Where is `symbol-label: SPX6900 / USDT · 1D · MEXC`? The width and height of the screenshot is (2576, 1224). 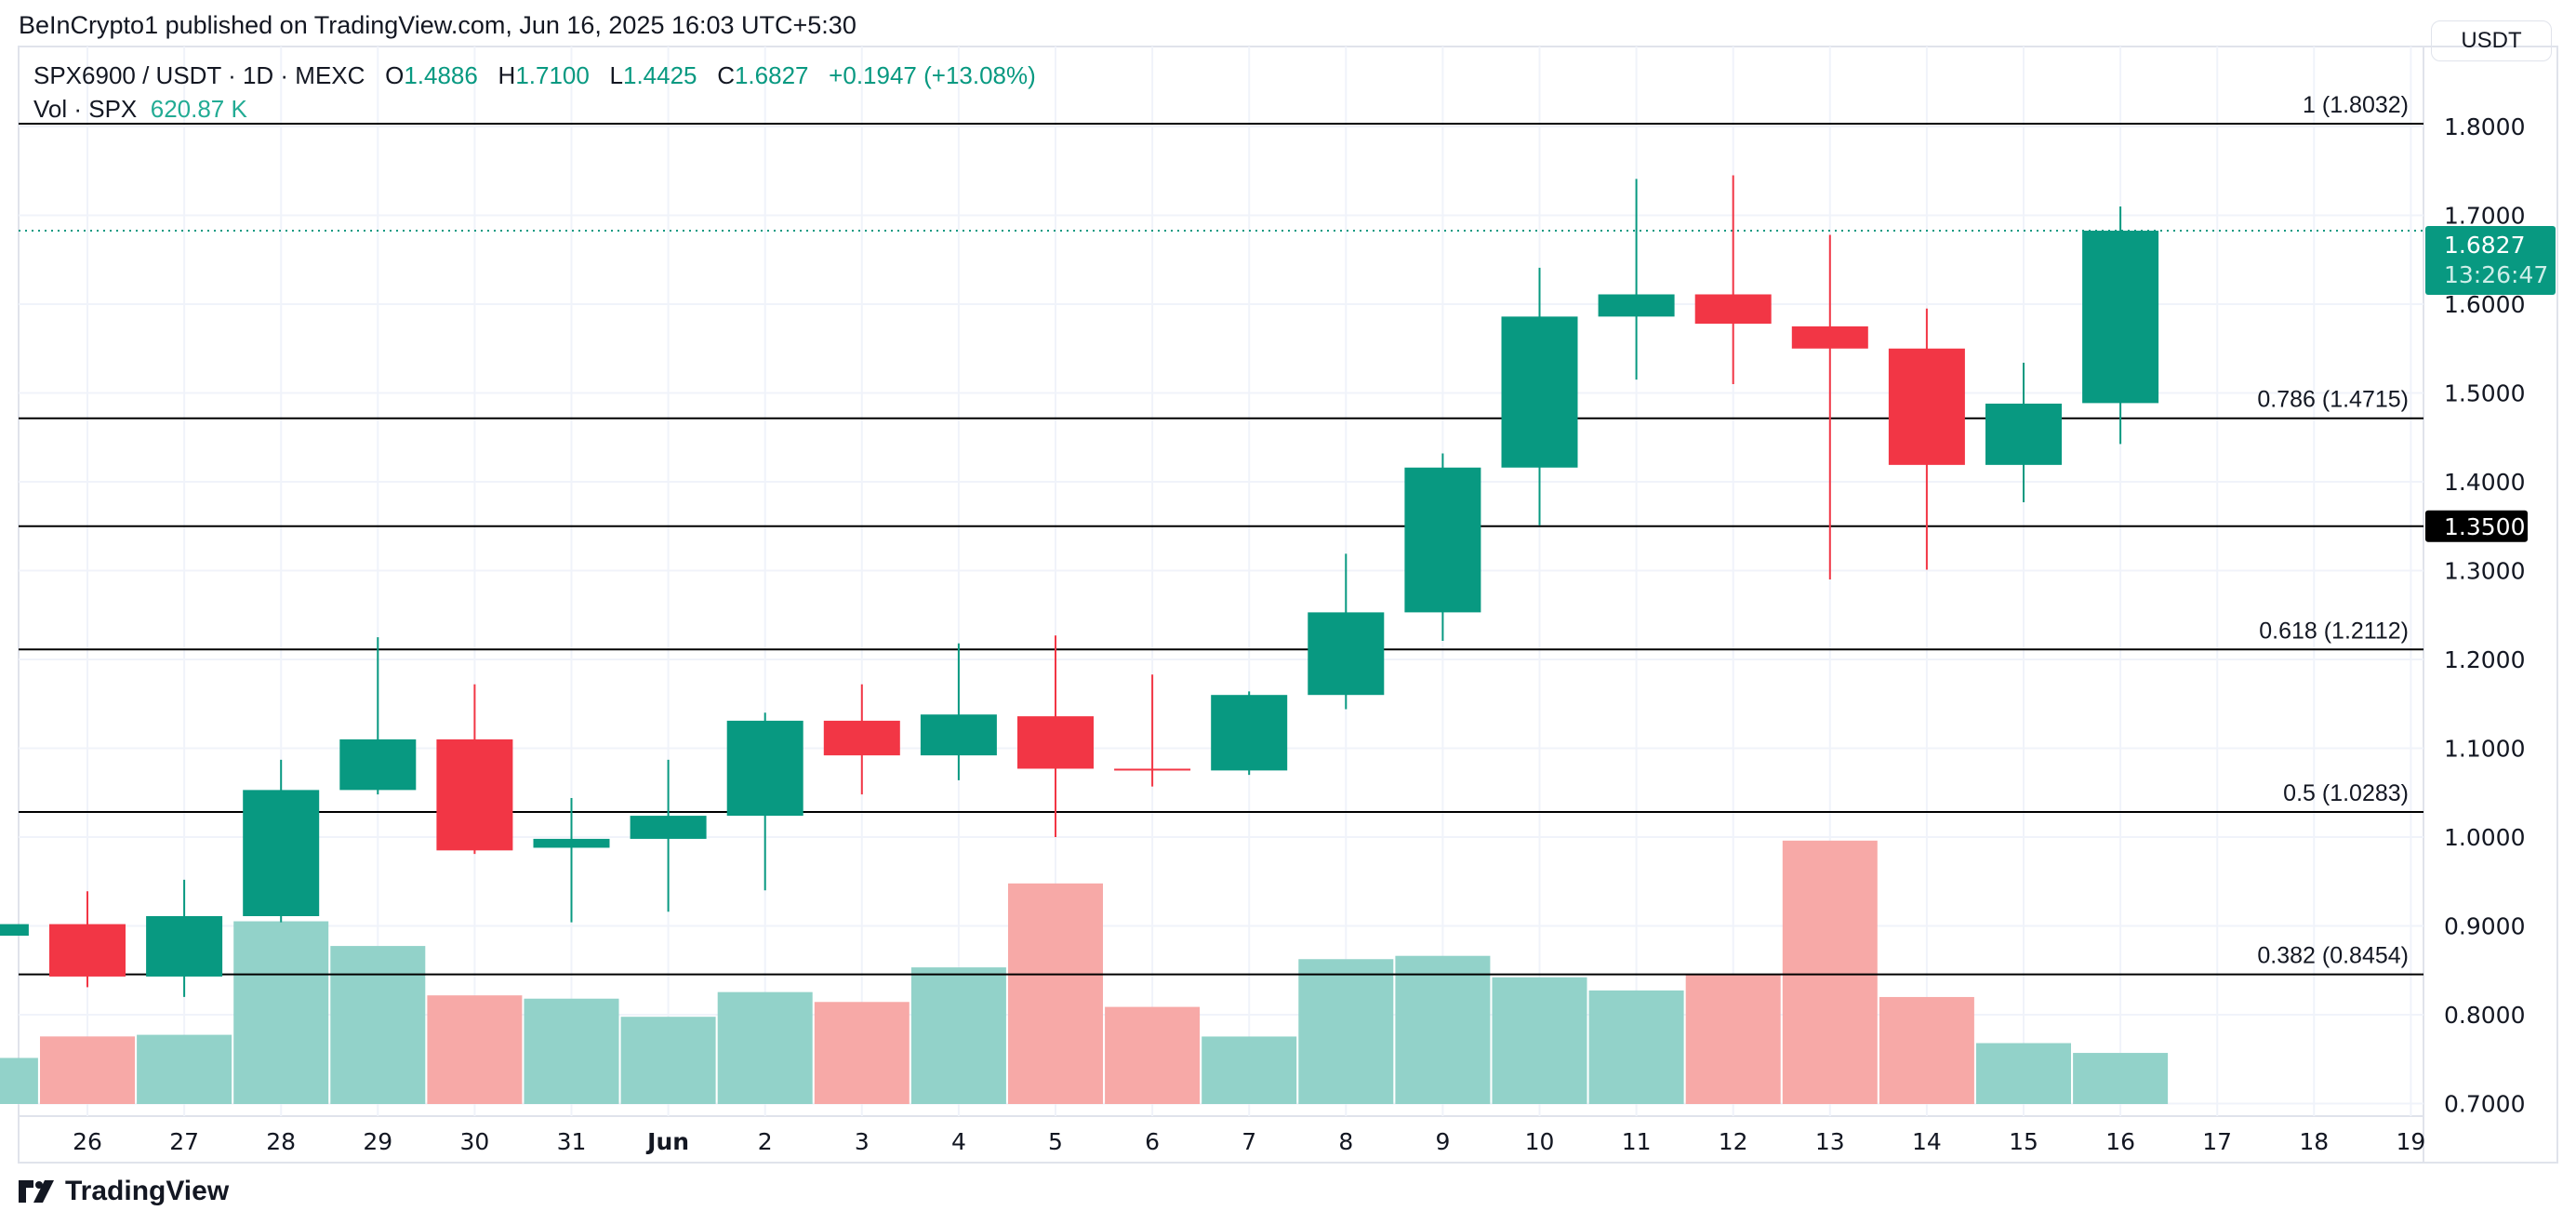
symbol-label: SPX6900 / USDT · 1D · MEXC is located at coordinates (199, 75).